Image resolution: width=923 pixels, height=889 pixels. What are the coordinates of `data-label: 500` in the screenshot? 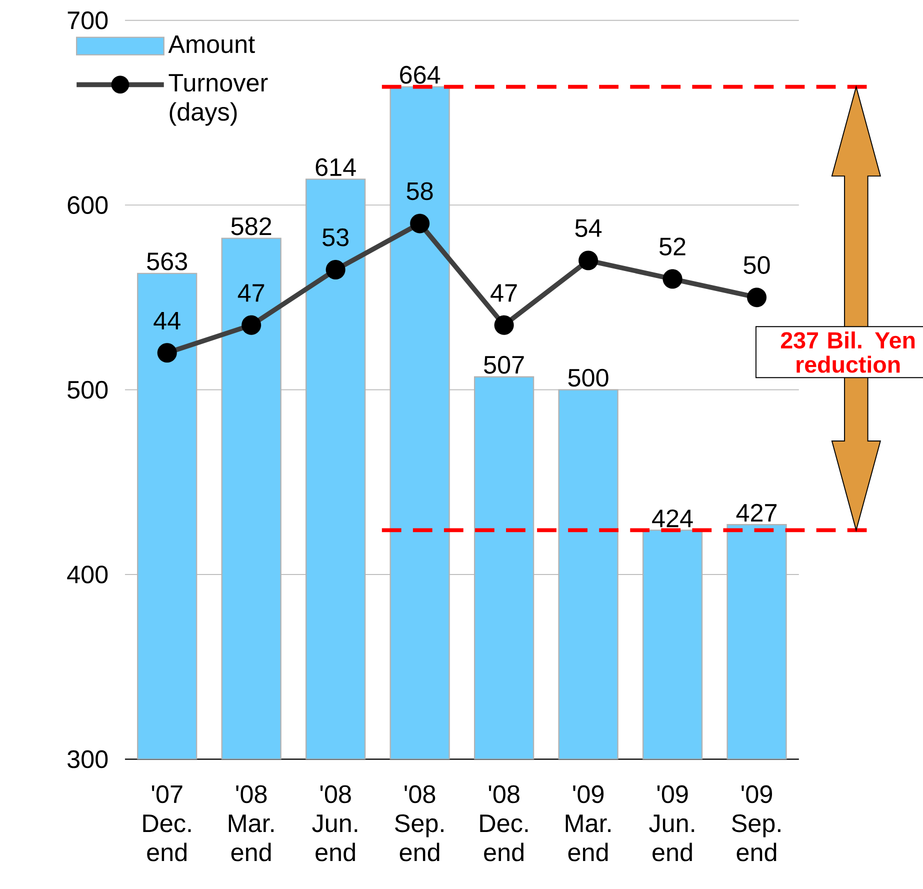 It's located at (588, 377).